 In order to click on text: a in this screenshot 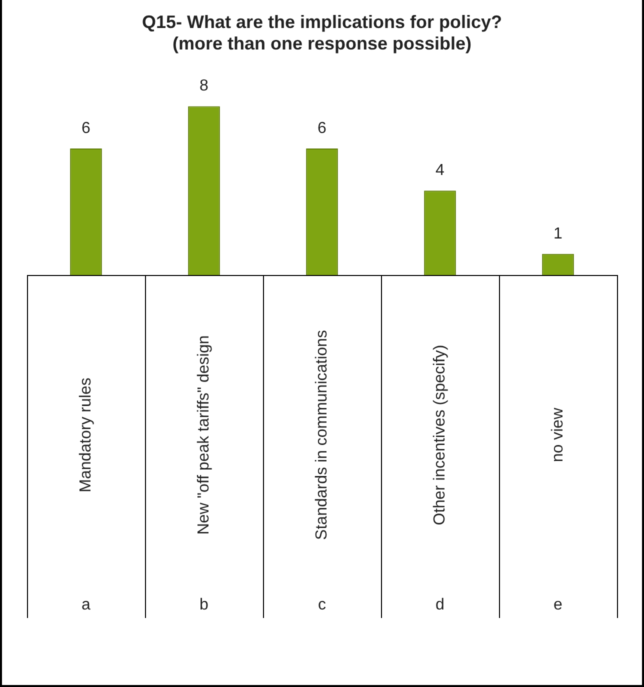, I will do `click(86, 605)`.